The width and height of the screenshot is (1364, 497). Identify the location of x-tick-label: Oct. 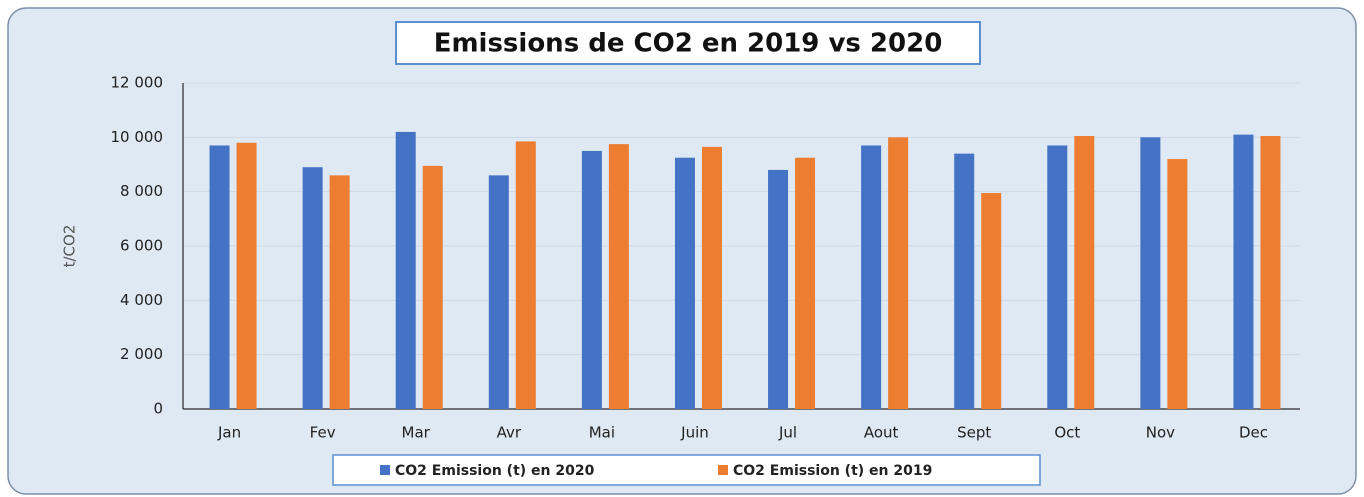
(1067, 433).